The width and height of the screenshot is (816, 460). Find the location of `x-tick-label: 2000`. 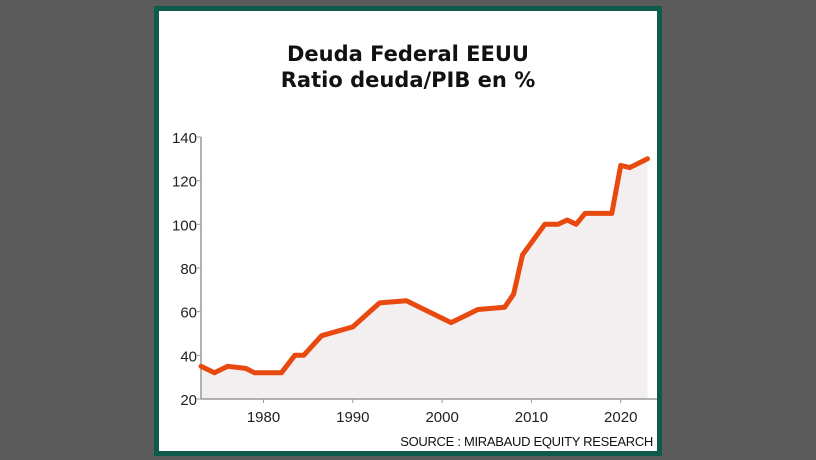

x-tick-label: 2000 is located at coordinates (441, 417).